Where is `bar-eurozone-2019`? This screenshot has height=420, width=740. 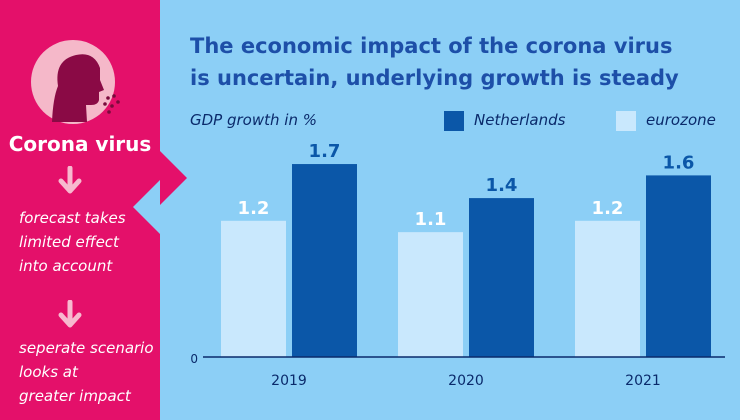
bar-eurozone-2019 is located at coordinates (253, 288).